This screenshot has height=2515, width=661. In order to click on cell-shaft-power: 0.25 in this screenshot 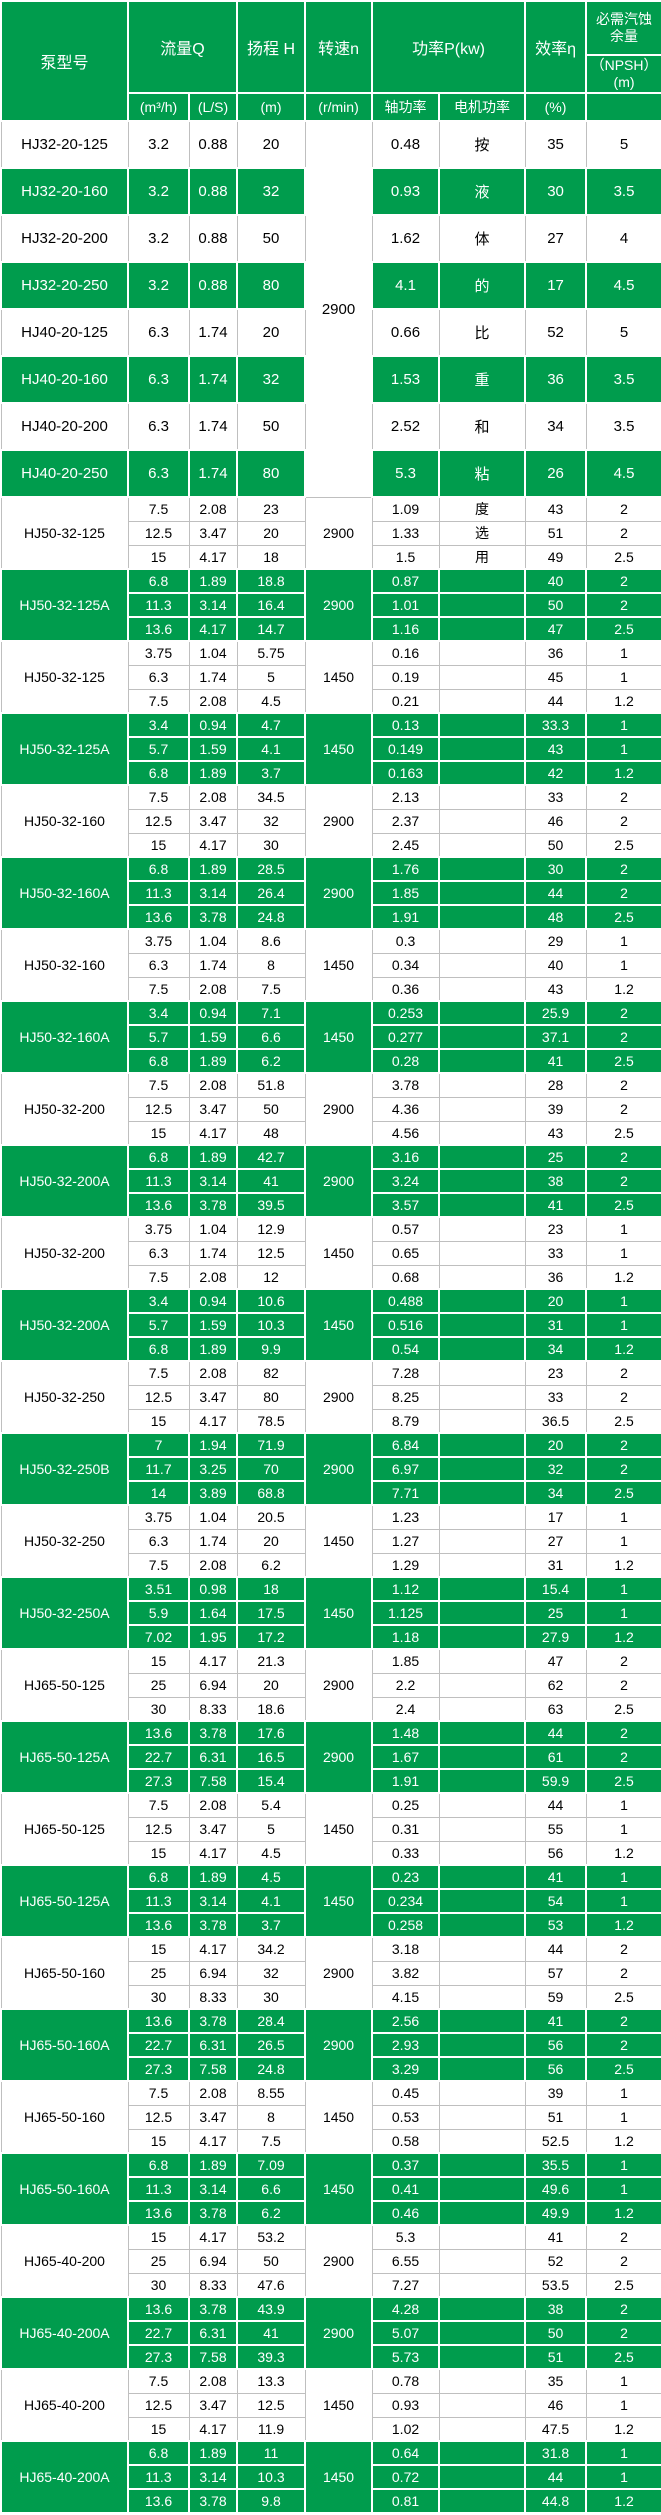, I will do `click(405, 1805)`.